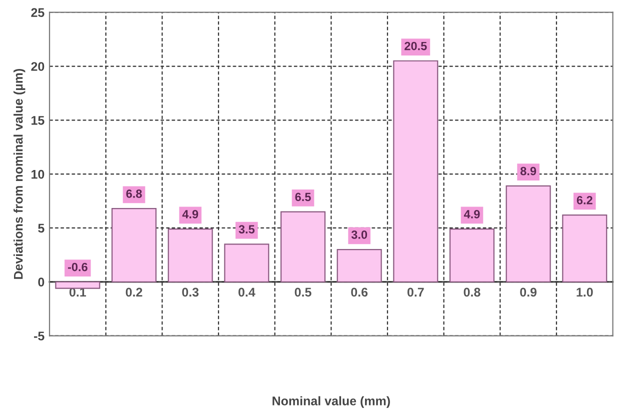 The height and width of the screenshot is (412, 619). What do you see at coordinates (584, 200) in the screenshot?
I see `data-label: 6.2` at bounding box center [584, 200].